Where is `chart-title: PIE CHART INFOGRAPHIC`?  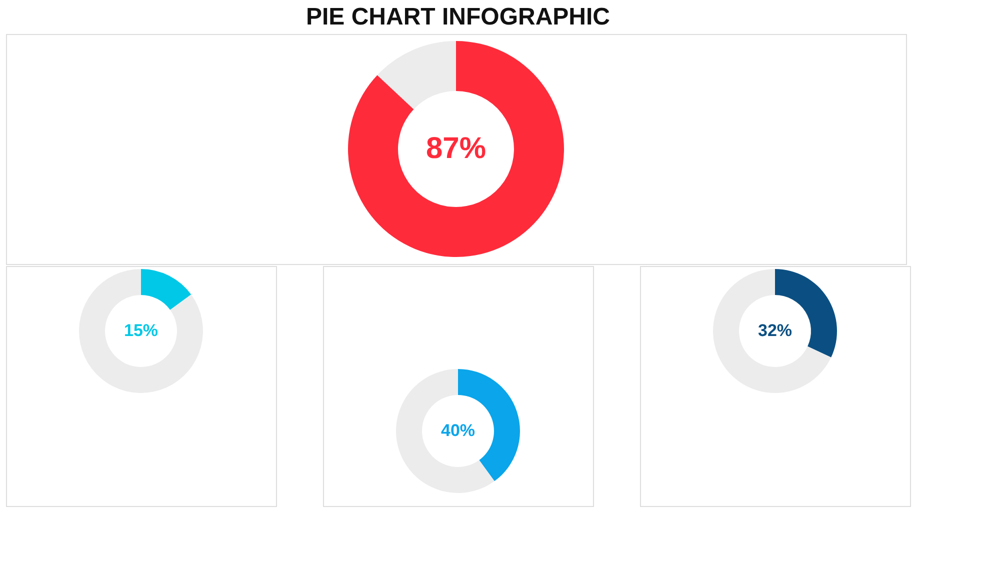 chart-title: PIE CHART INFOGRAPHIC is located at coordinates (458, 17).